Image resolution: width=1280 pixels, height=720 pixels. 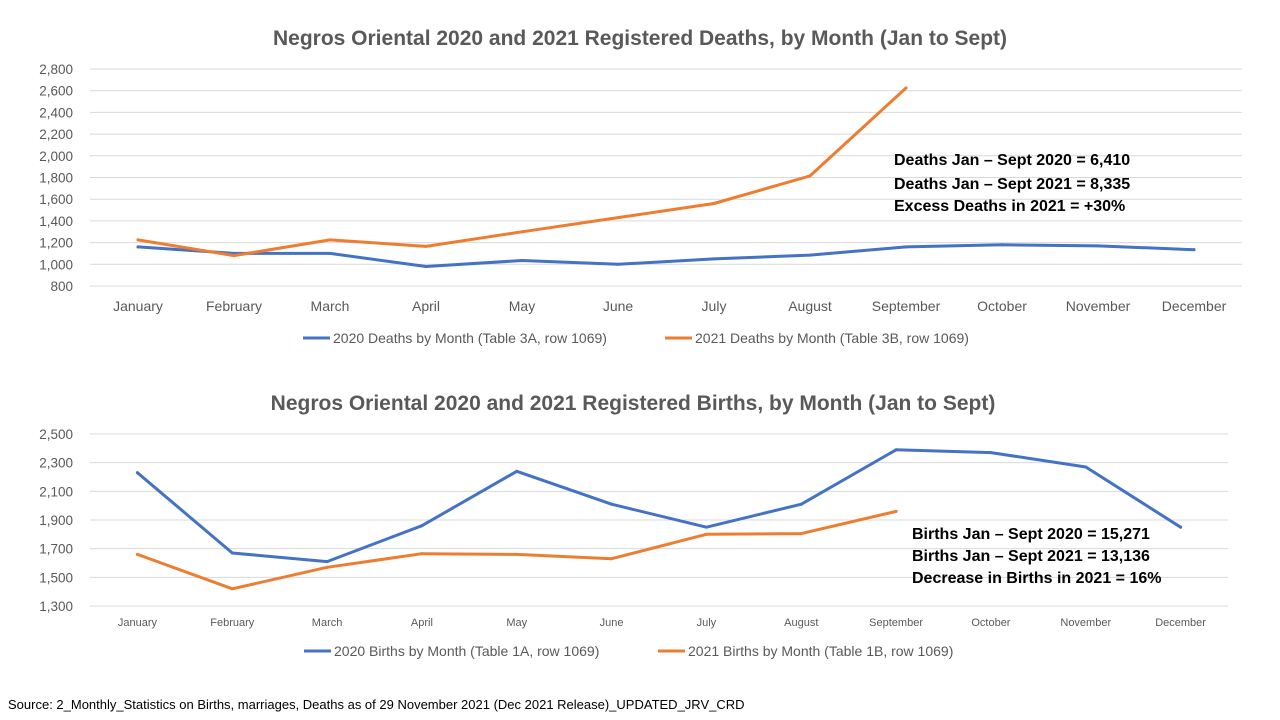 I want to click on births-x-tick-label: May, so click(x=516, y=623).